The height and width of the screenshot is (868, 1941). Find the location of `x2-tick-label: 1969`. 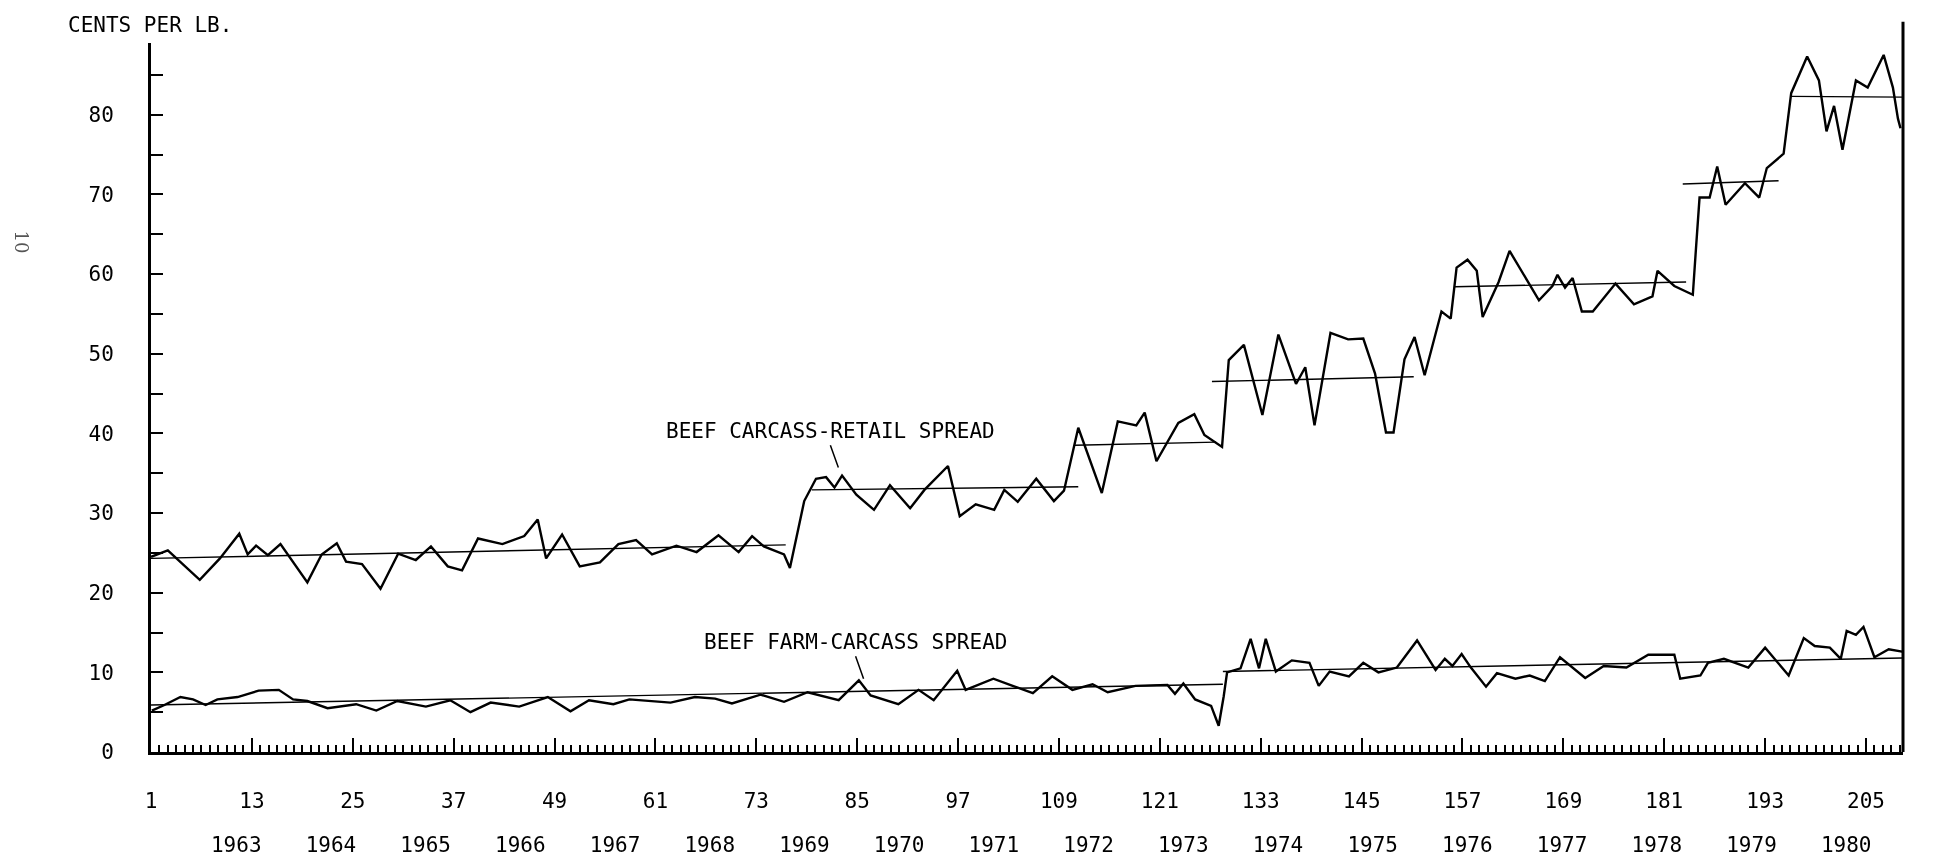

x2-tick-label: 1969 is located at coordinates (804, 845).